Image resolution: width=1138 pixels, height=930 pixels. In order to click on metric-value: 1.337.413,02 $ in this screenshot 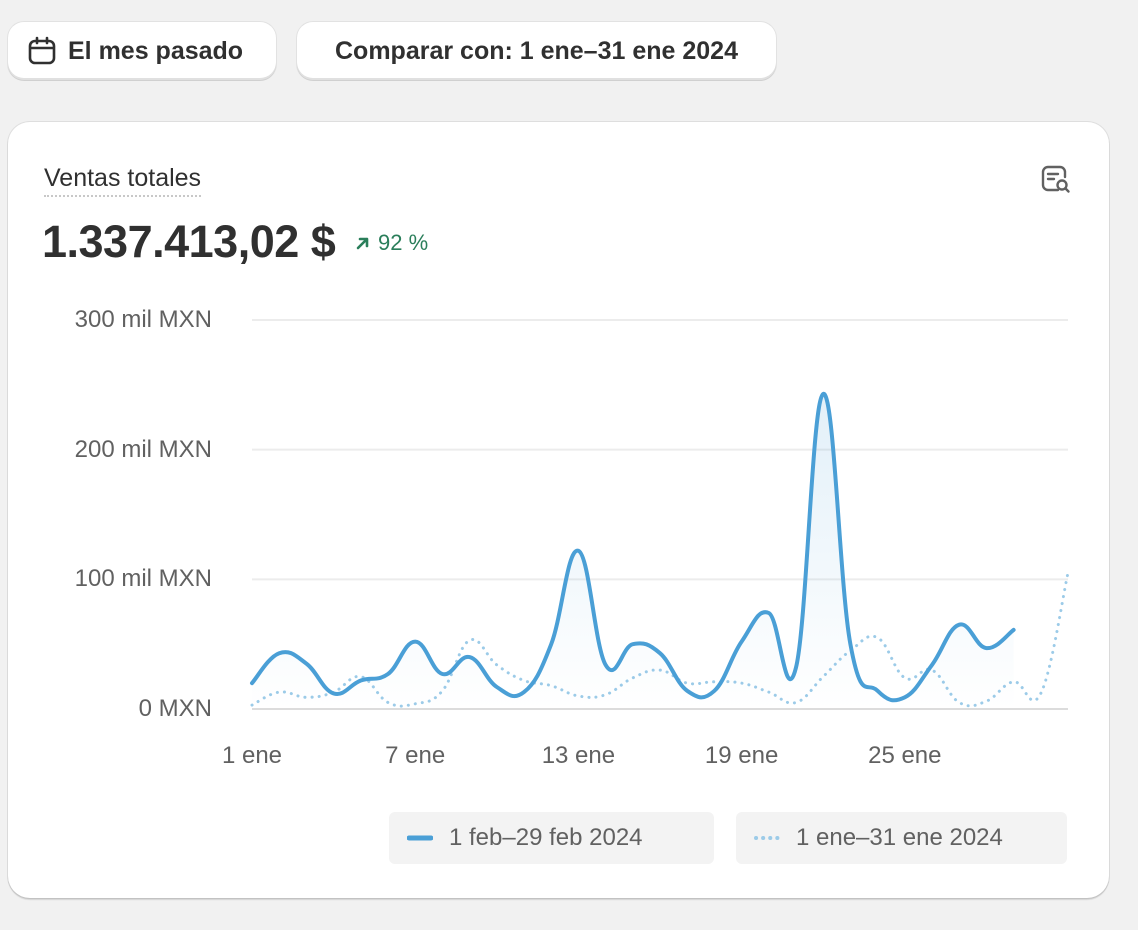, I will do `click(189, 241)`.